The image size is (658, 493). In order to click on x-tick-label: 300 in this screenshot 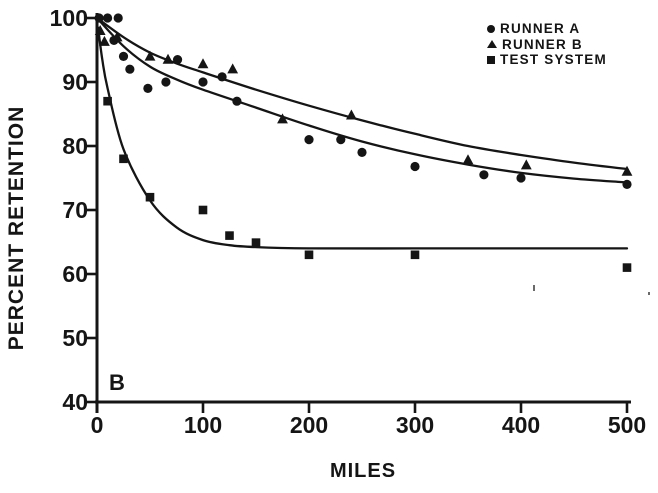, I will do `click(415, 425)`.